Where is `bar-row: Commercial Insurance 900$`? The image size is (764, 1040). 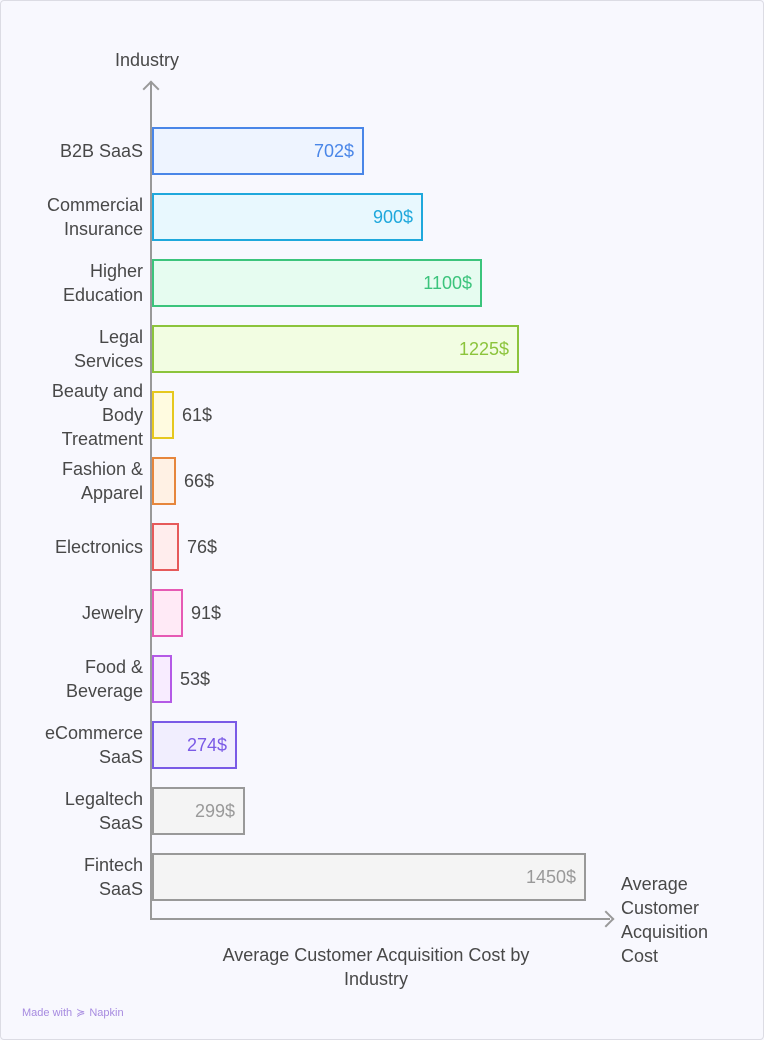
bar-row: Commercial Insurance 900$ is located at coordinates (382, 217).